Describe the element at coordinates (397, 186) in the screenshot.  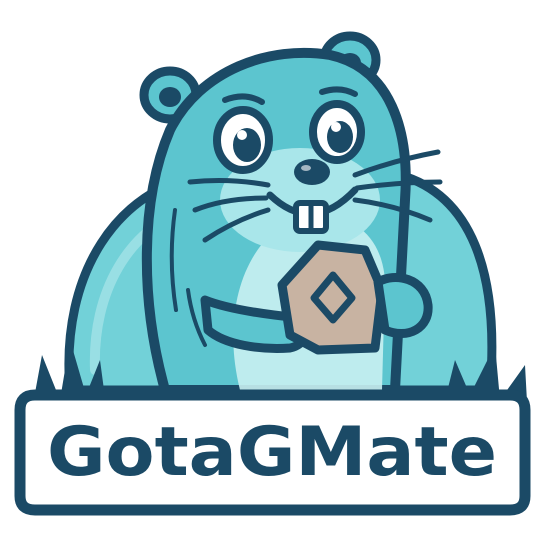
I see `whiskers-right` at that location.